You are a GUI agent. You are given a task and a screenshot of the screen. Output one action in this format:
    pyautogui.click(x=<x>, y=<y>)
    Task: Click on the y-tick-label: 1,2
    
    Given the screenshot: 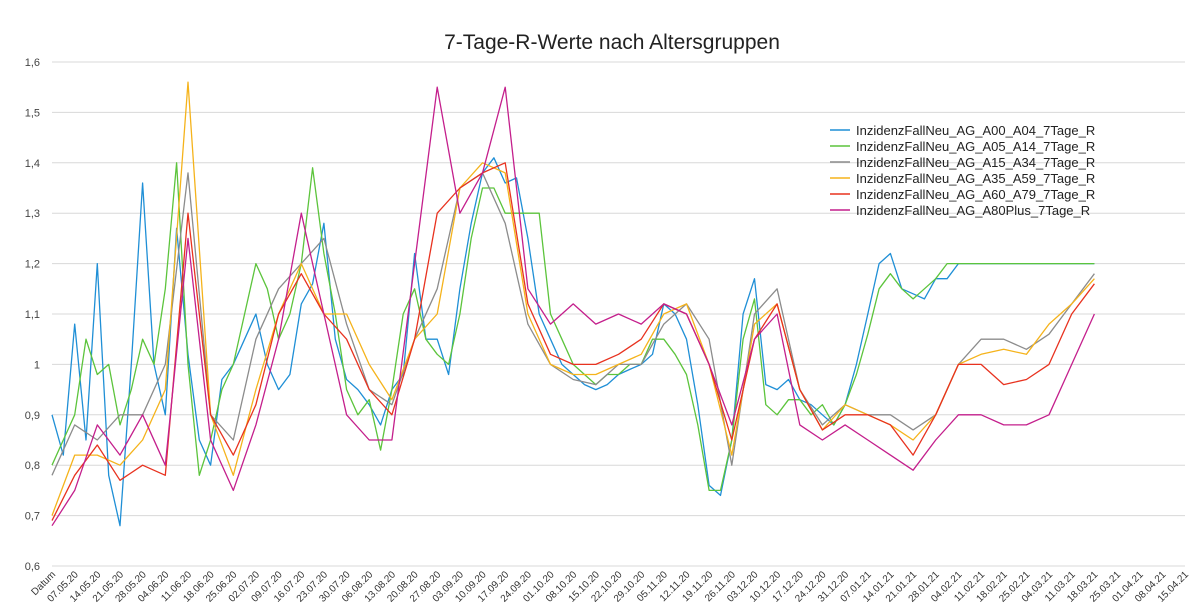 What is the action you would take?
    pyautogui.click(x=32, y=265)
    